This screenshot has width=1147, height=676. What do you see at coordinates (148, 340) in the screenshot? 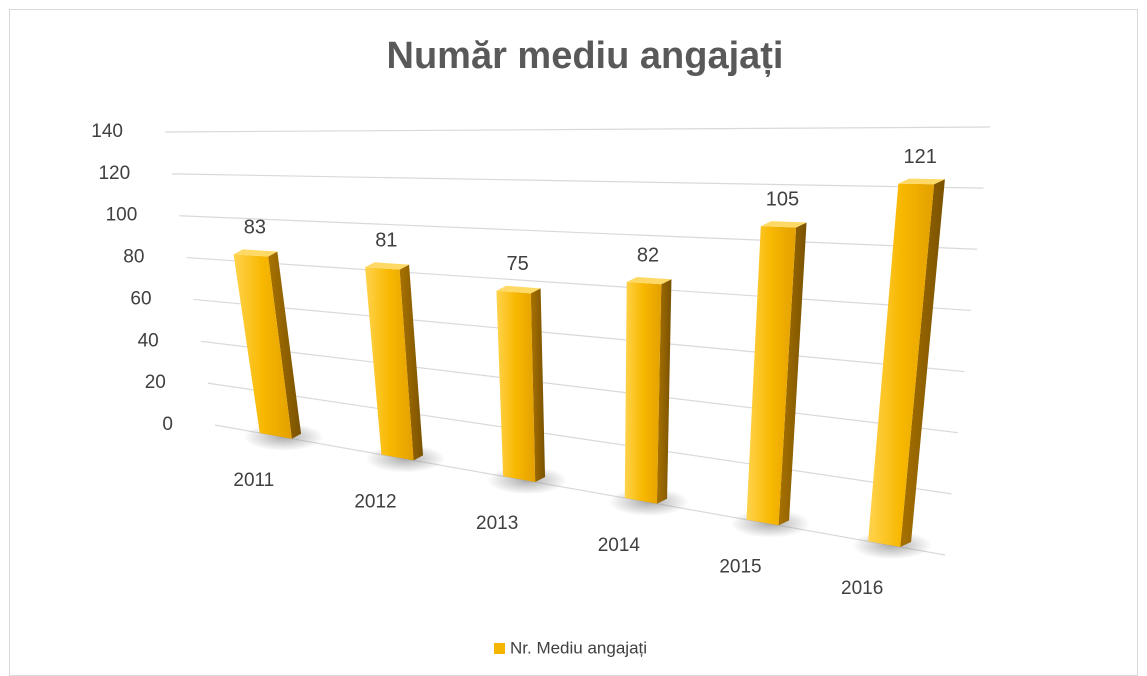
I see `y-tick-label: 40` at bounding box center [148, 340].